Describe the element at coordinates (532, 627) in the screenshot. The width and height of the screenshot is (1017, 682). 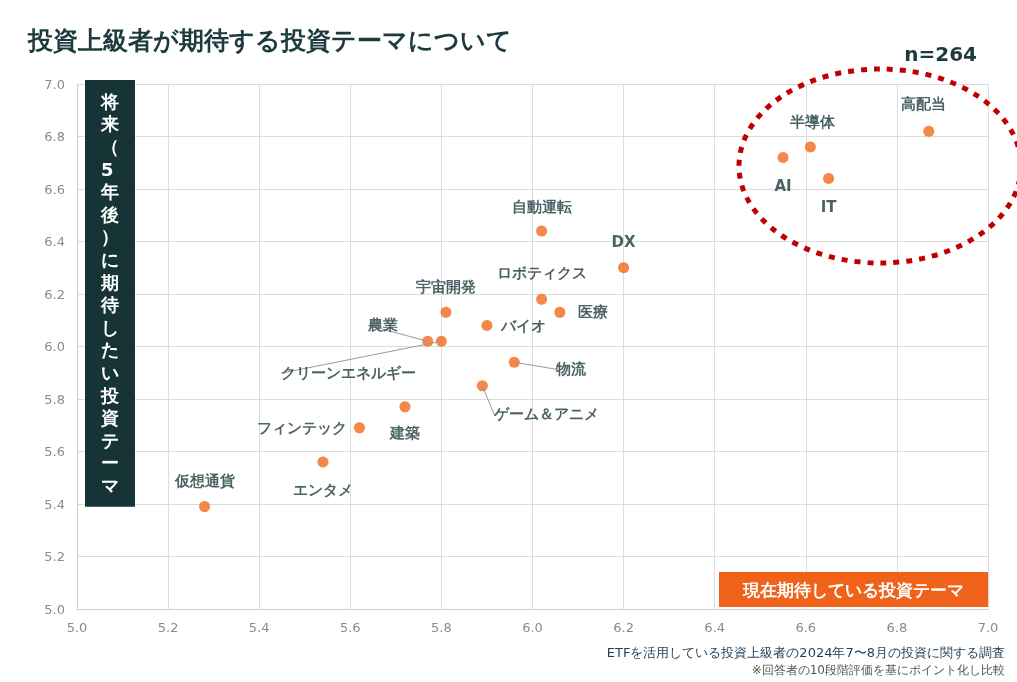
I see `x-tick-label: 6.0` at that location.